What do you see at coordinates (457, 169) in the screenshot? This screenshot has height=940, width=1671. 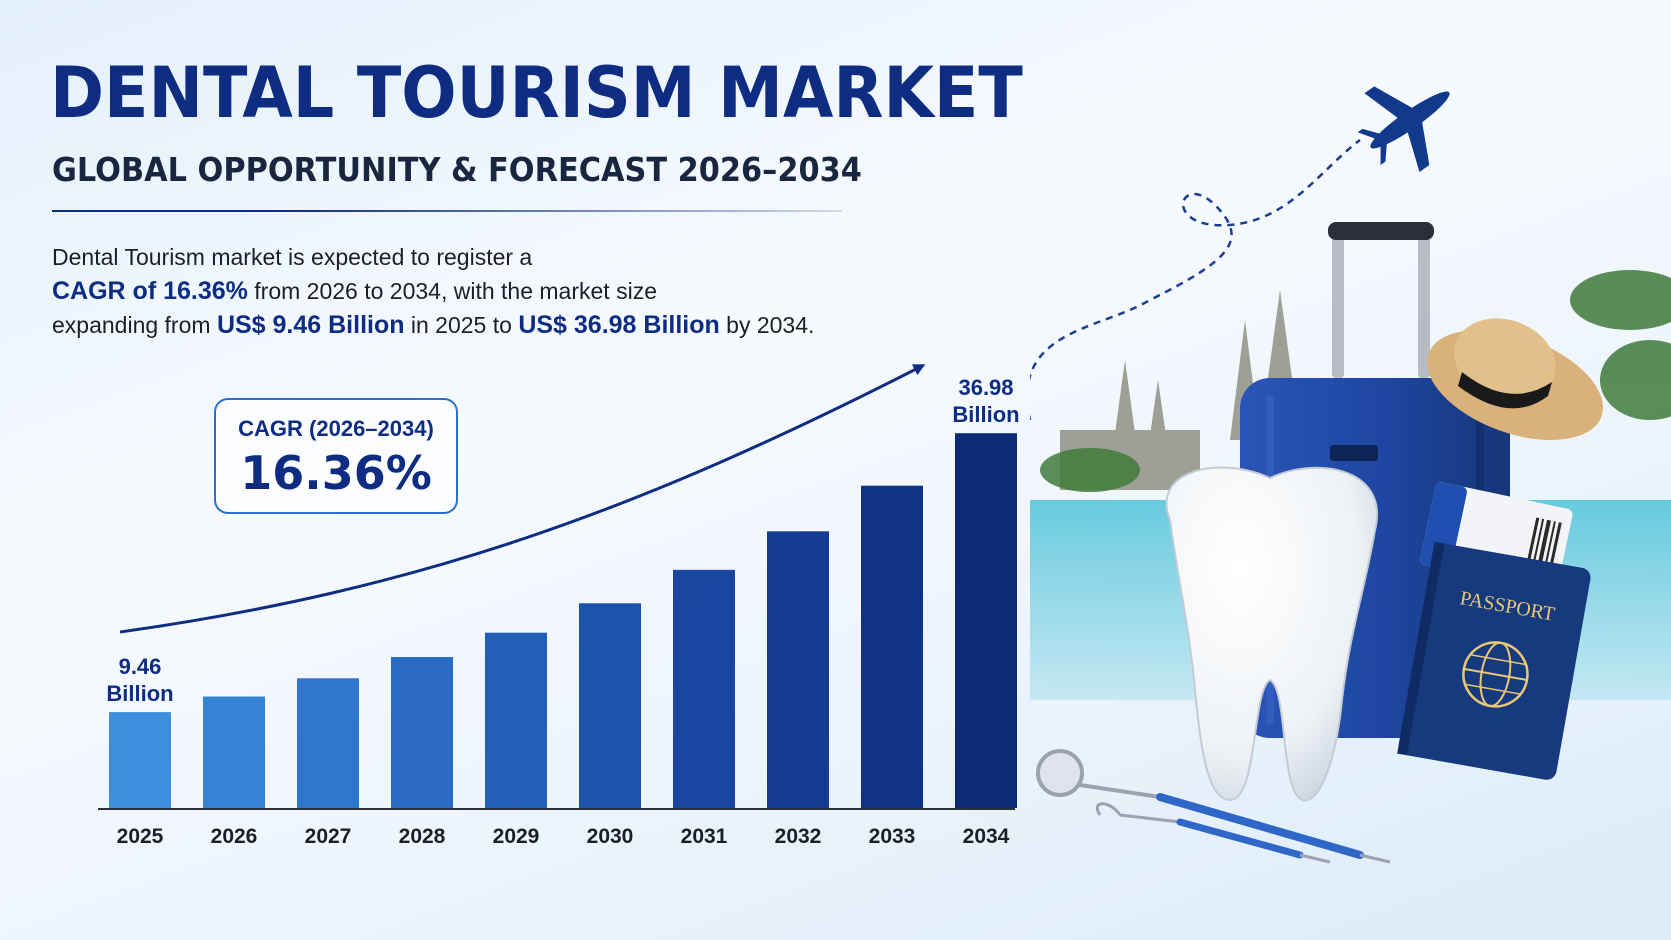 I see `page-subtitle: GLOBAL OPPORTUNITY & FORECAST 2026–2034` at bounding box center [457, 169].